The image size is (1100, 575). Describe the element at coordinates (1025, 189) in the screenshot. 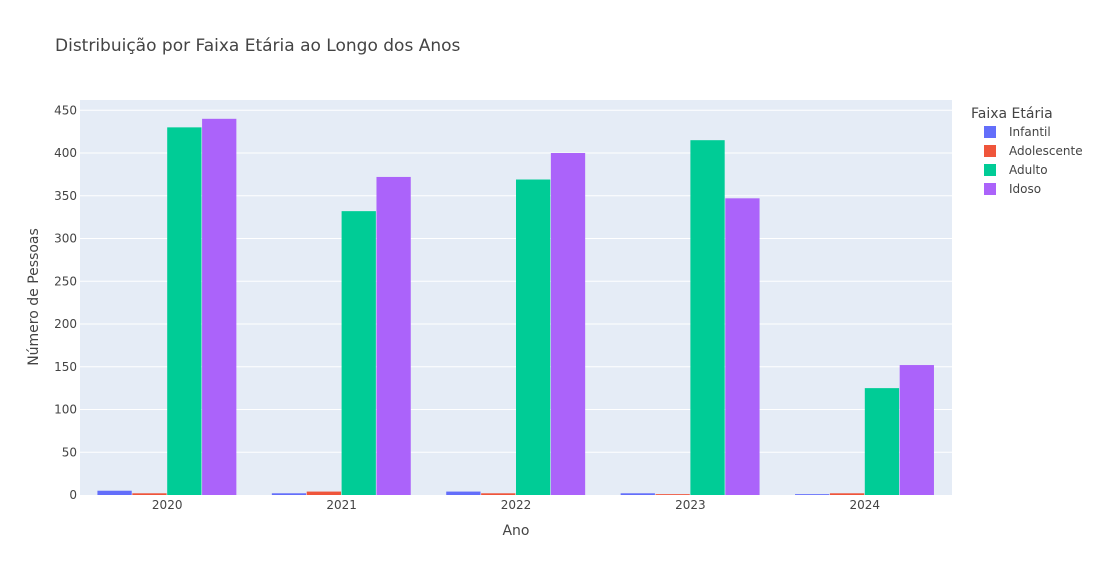

I see `legend-item-idoso: Idoso` at that location.